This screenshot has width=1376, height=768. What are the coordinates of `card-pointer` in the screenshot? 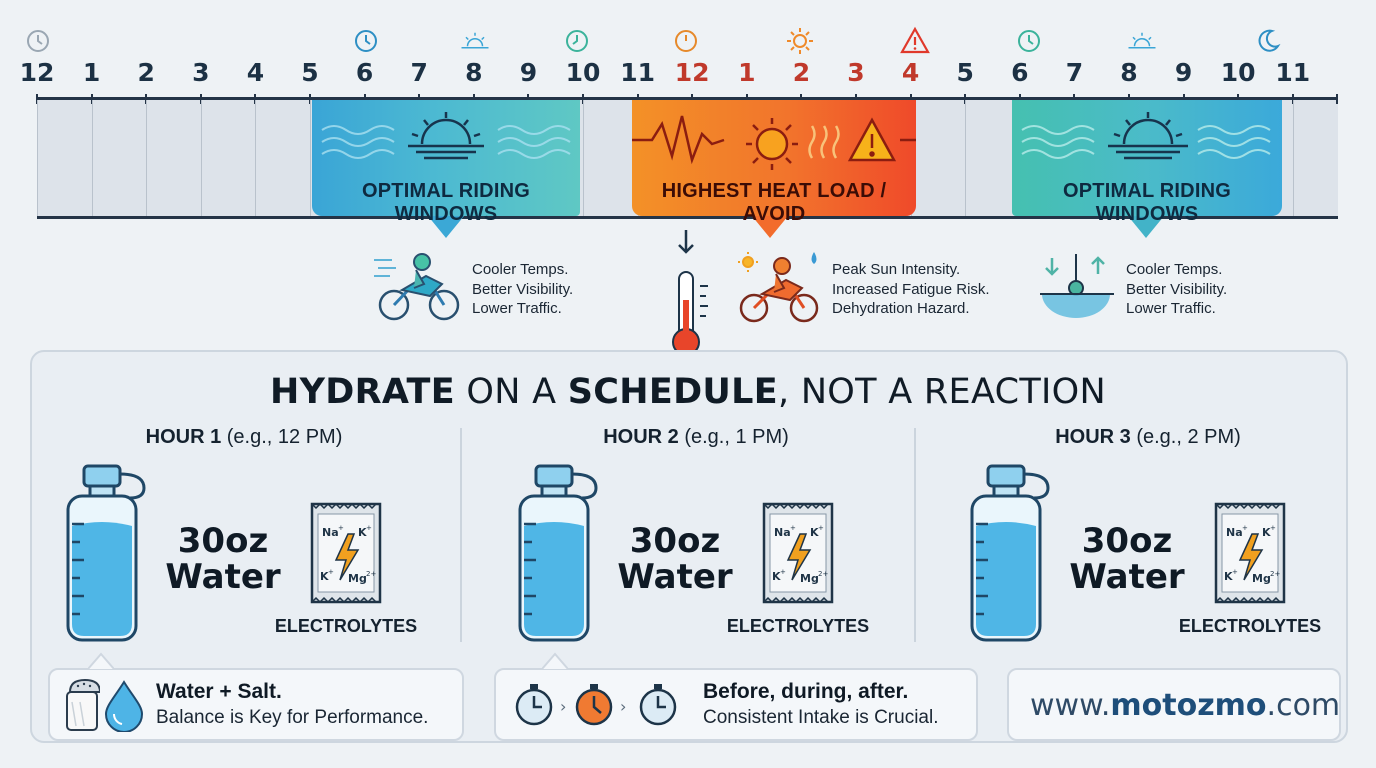 It's located at (555, 661).